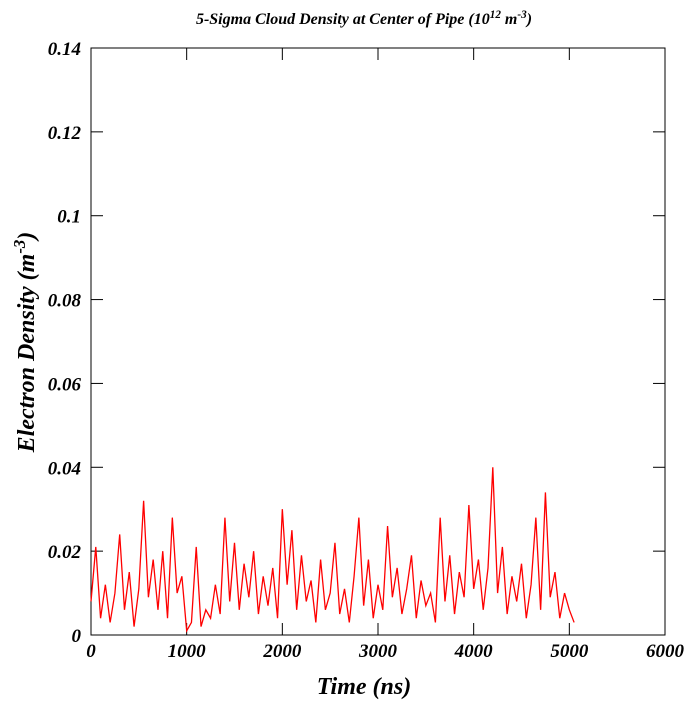  Describe the element at coordinates (364, 687) in the screenshot. I see `x-axis-label: Time (ns)` at that location.